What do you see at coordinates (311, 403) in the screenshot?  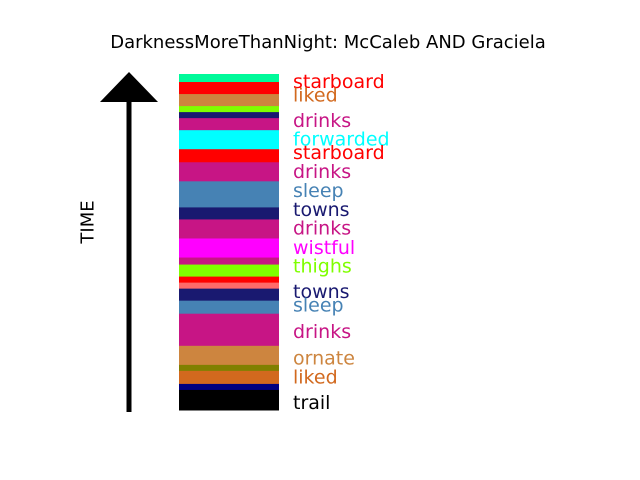 I see `word-label: trail` at bounding box center [311, 403].